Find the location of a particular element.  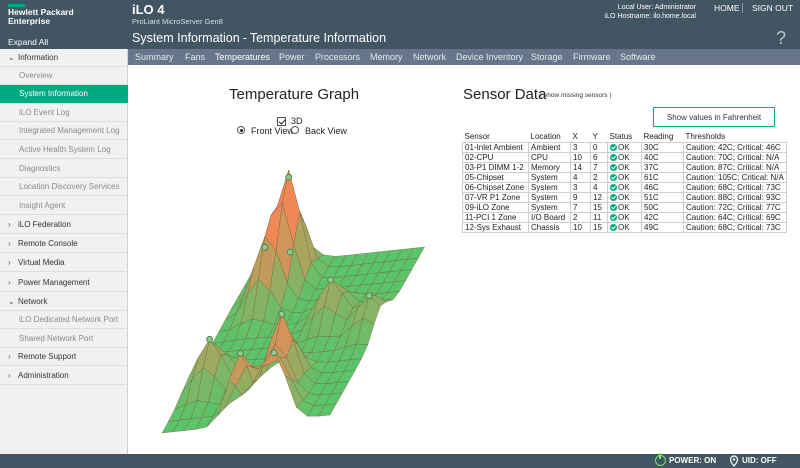

sidebar-item-information: ⌄ Information is located at coordinates (64, 58).